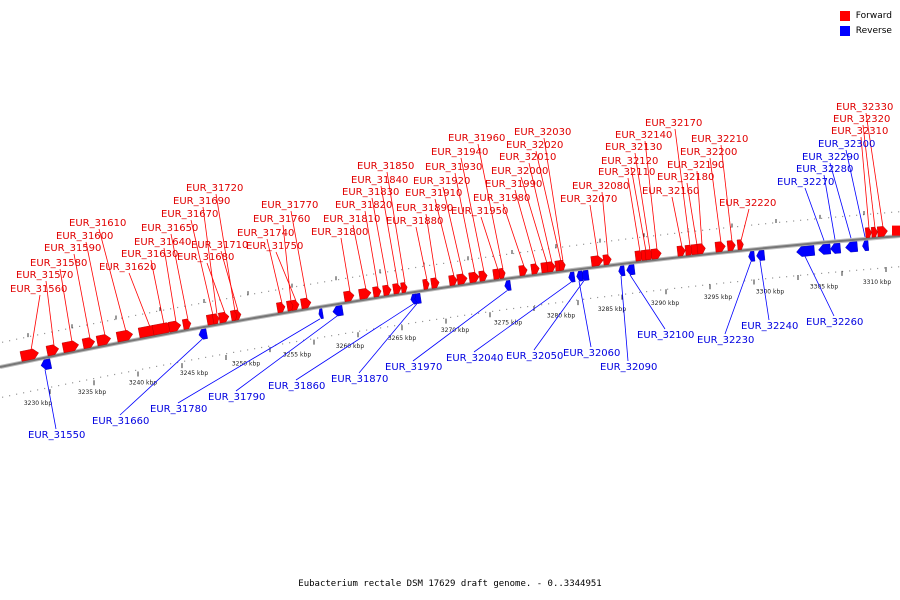 The image size is (900, 600). What do you see at coordinates (143, 382) in the screenshot?
I see `tick-label: 3240 kbp` at bounding box center [143, 382].